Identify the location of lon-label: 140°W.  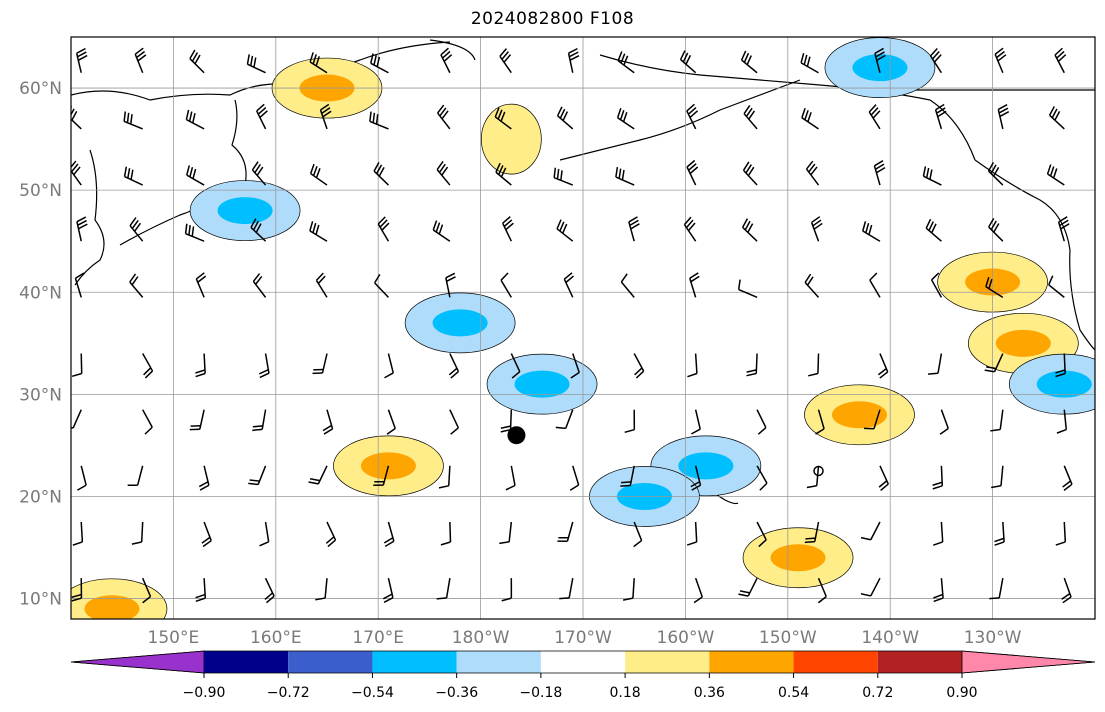
(890, 638).